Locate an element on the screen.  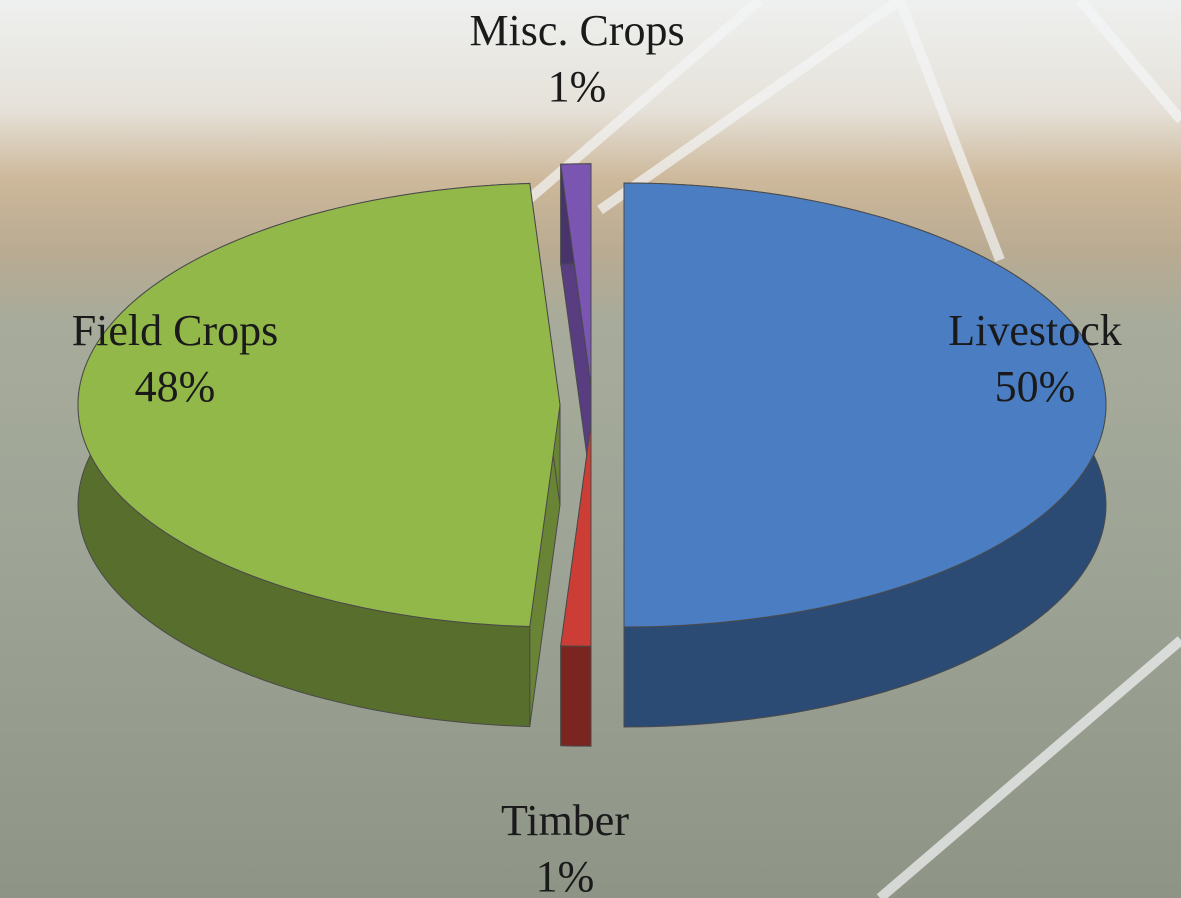
slice-value-label: 48% is located at coordinates (175, 386).